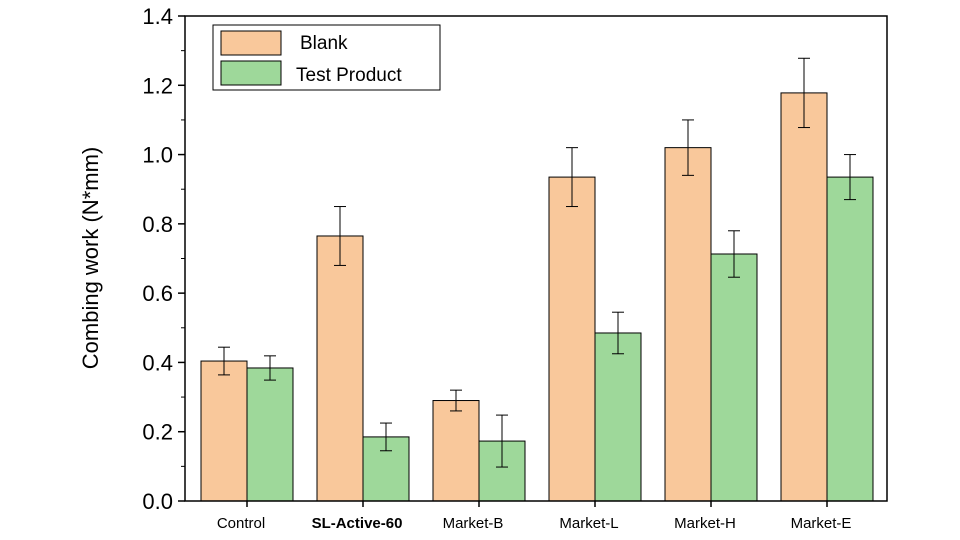 This screenshot has height=540, width=960. I want to click on x-tick-label: Market-L, so click(588, 523).